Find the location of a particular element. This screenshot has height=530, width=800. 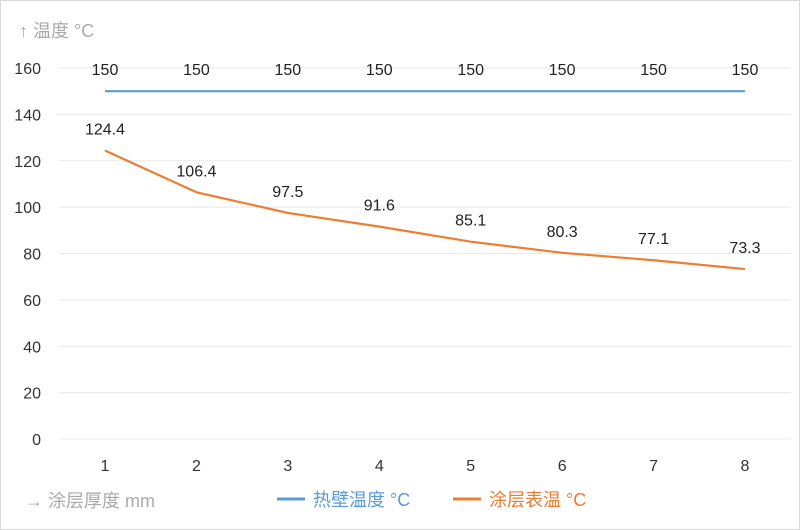

data-label: 97.5 is located at coordinates (287, 192).